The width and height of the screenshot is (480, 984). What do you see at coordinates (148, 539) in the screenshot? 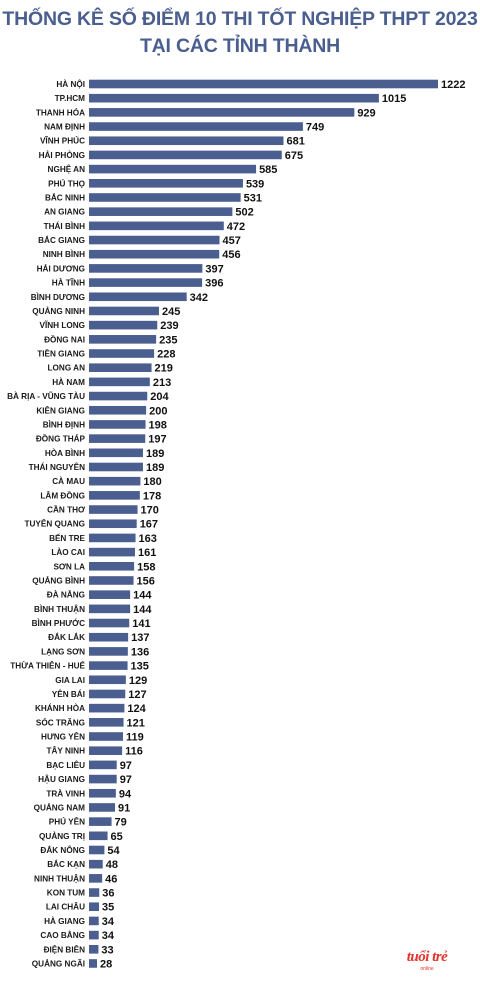
I see `value-label: 163` at bounding box center [148, 539].